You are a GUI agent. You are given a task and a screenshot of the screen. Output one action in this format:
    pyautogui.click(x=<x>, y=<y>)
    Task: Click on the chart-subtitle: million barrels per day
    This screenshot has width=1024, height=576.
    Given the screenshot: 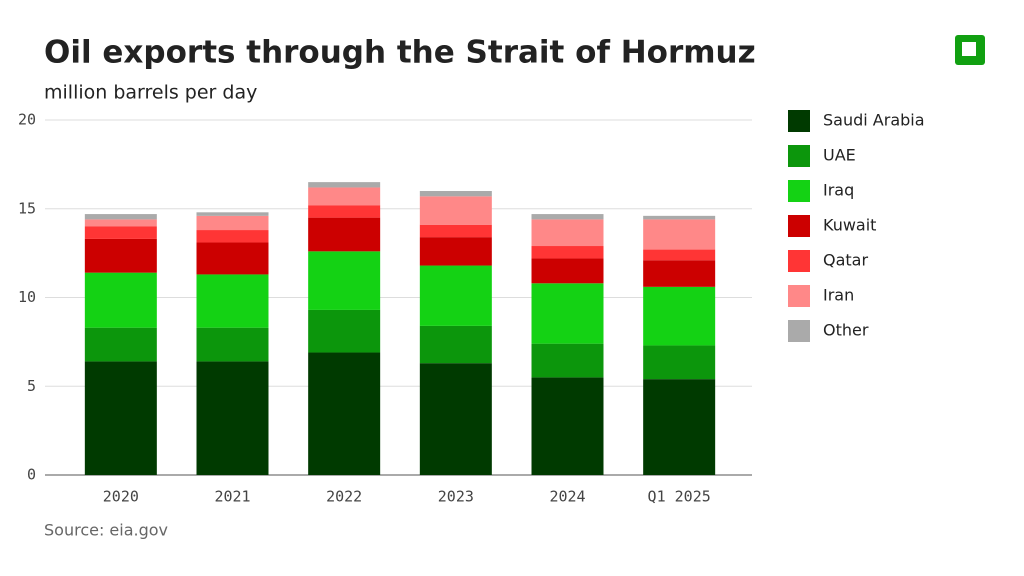 What is the action you would take?
    pyautogui.click(x=150, y=93)
    